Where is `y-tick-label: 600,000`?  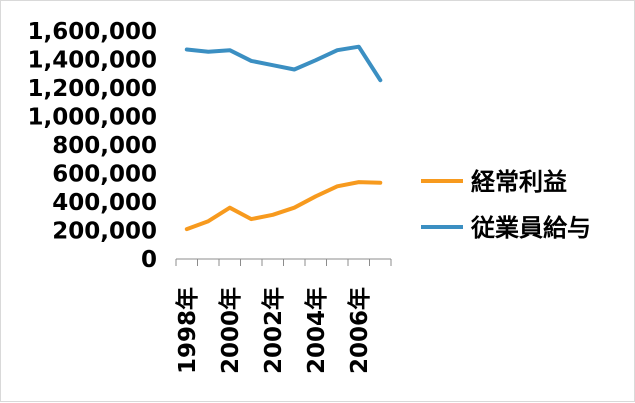
y-tick-label: 600,000 is located at coordinates (104, 175).